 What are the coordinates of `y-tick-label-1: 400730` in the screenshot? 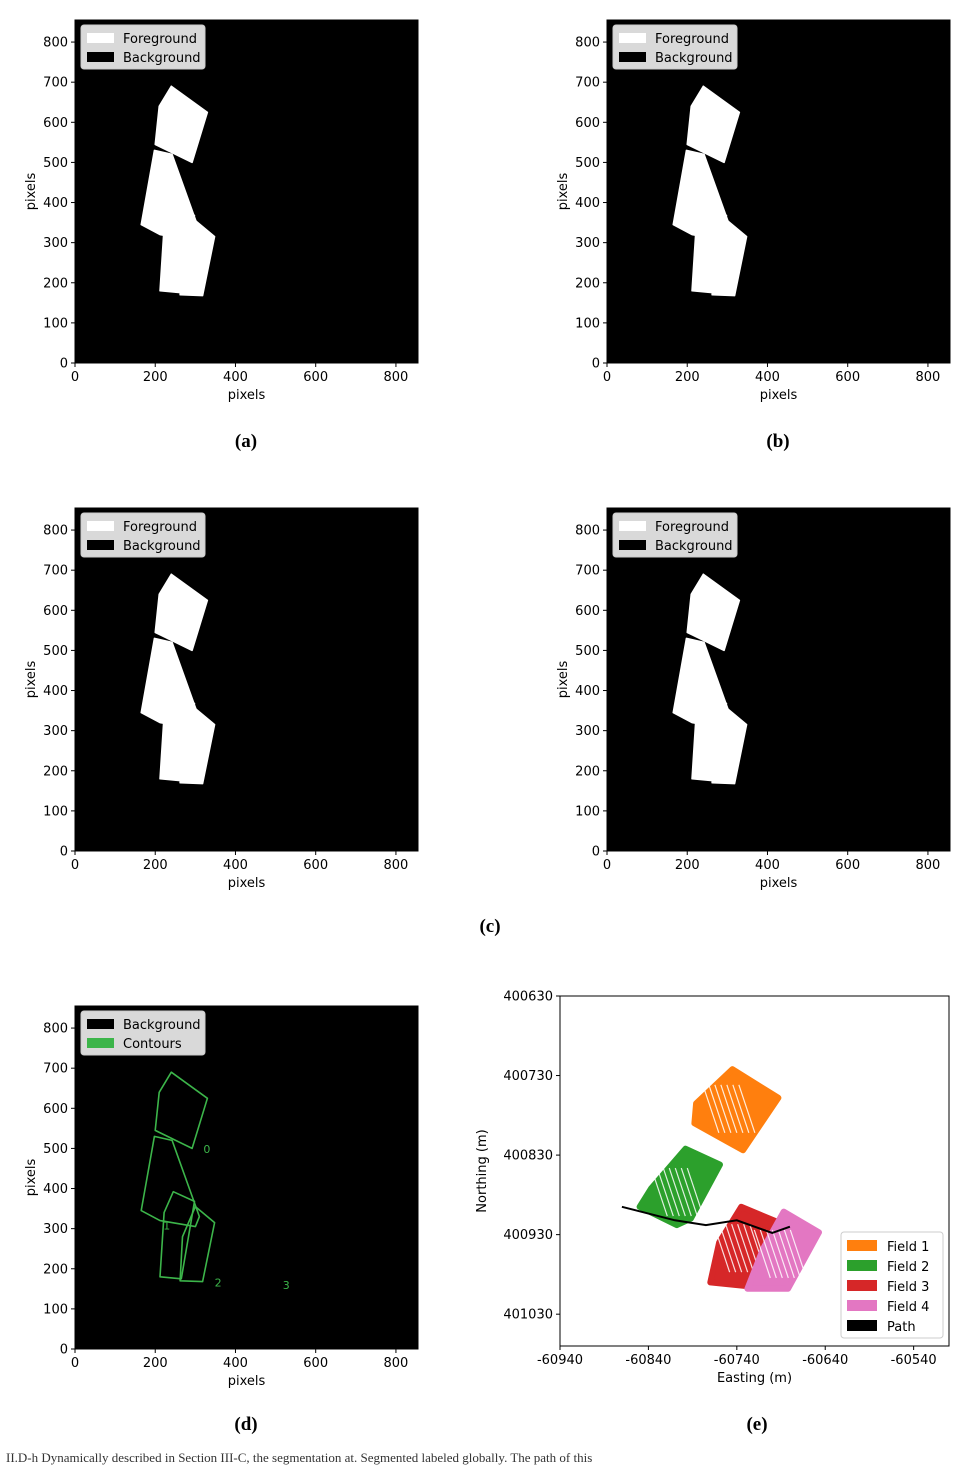 It's located at (528, 1076).